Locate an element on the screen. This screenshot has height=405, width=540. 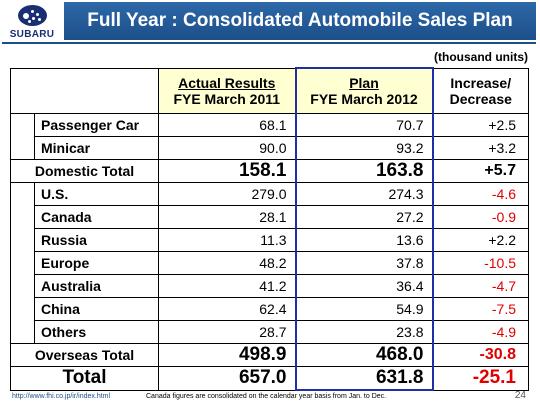
overseas-indent-cell is located at coordinates (22, 263).